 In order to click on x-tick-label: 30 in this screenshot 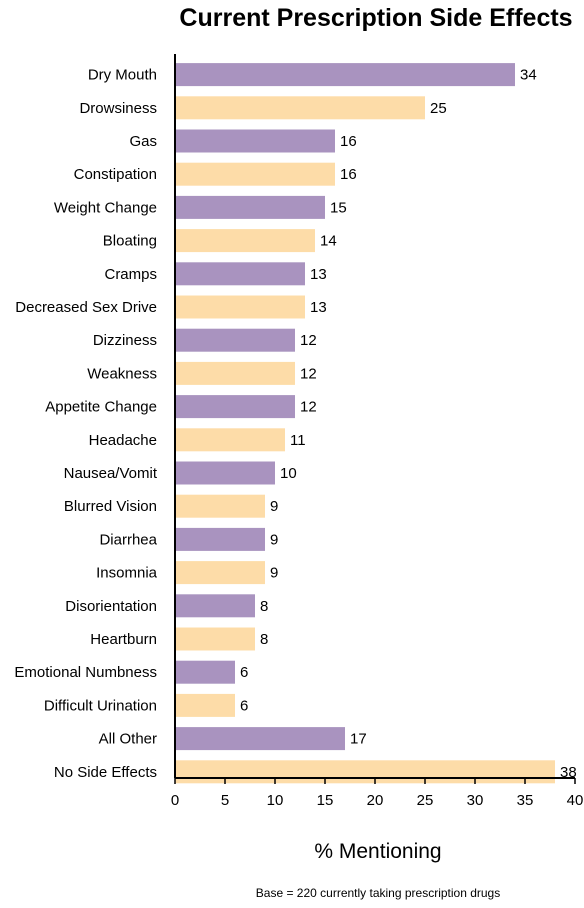, I will do `click(475, 800)`.